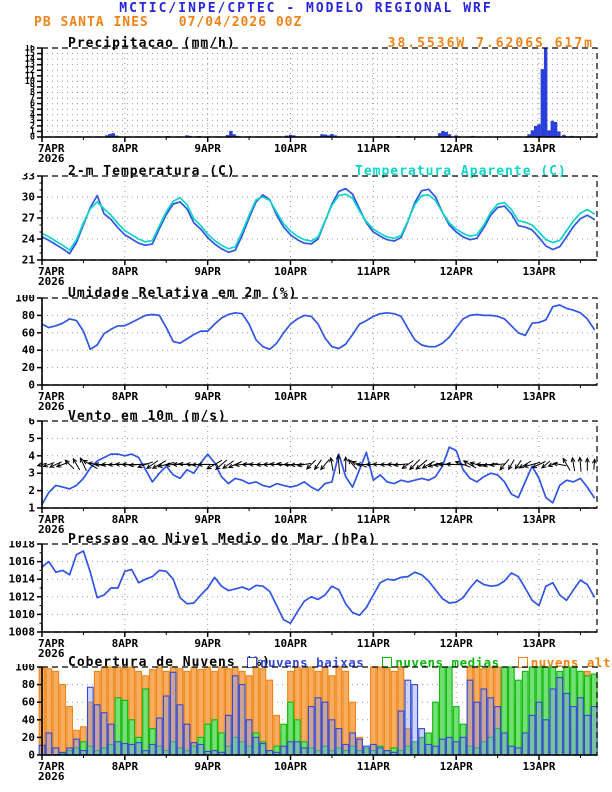  What do you see at coordinates (25, 669) in the screenshot?
I see `svg-text: 100` at bounding box center [25, 669].